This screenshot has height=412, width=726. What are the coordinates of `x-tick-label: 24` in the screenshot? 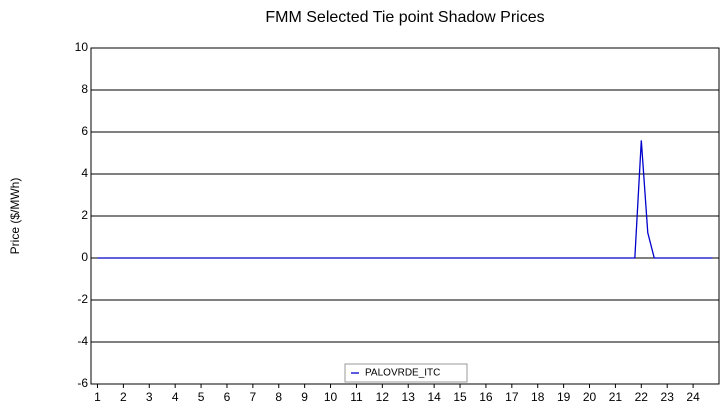 It's located at (693, 397).